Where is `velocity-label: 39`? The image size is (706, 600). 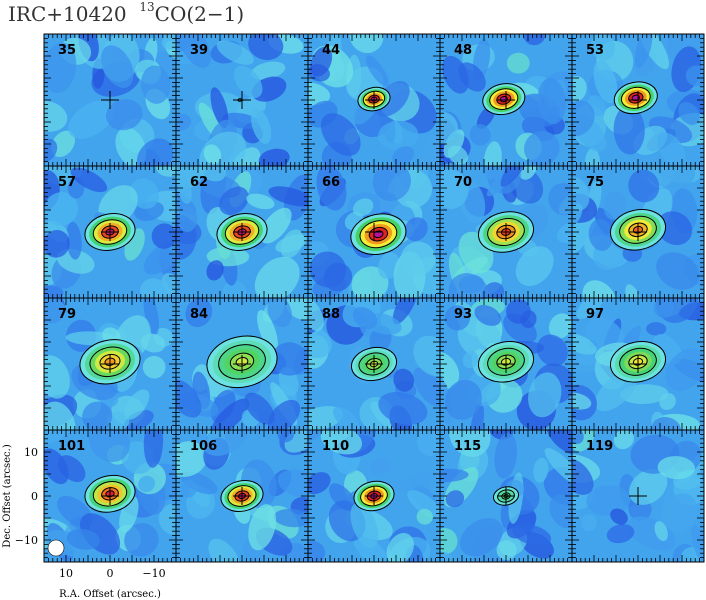
velocity-label: 39 is located at coordinates (199, 50).